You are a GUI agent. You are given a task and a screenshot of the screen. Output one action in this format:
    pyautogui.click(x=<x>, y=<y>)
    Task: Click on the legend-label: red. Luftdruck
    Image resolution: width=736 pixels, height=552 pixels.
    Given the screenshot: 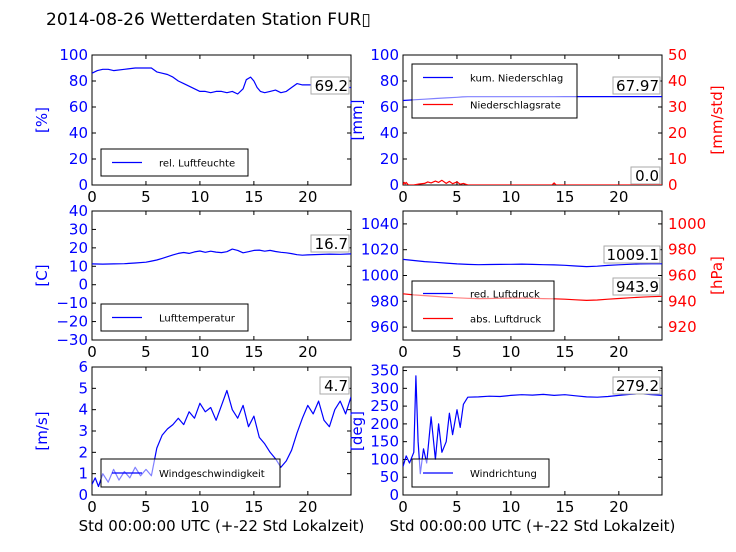 What is the action you would take?
    pyautogui.click(x=505, y=295)
    